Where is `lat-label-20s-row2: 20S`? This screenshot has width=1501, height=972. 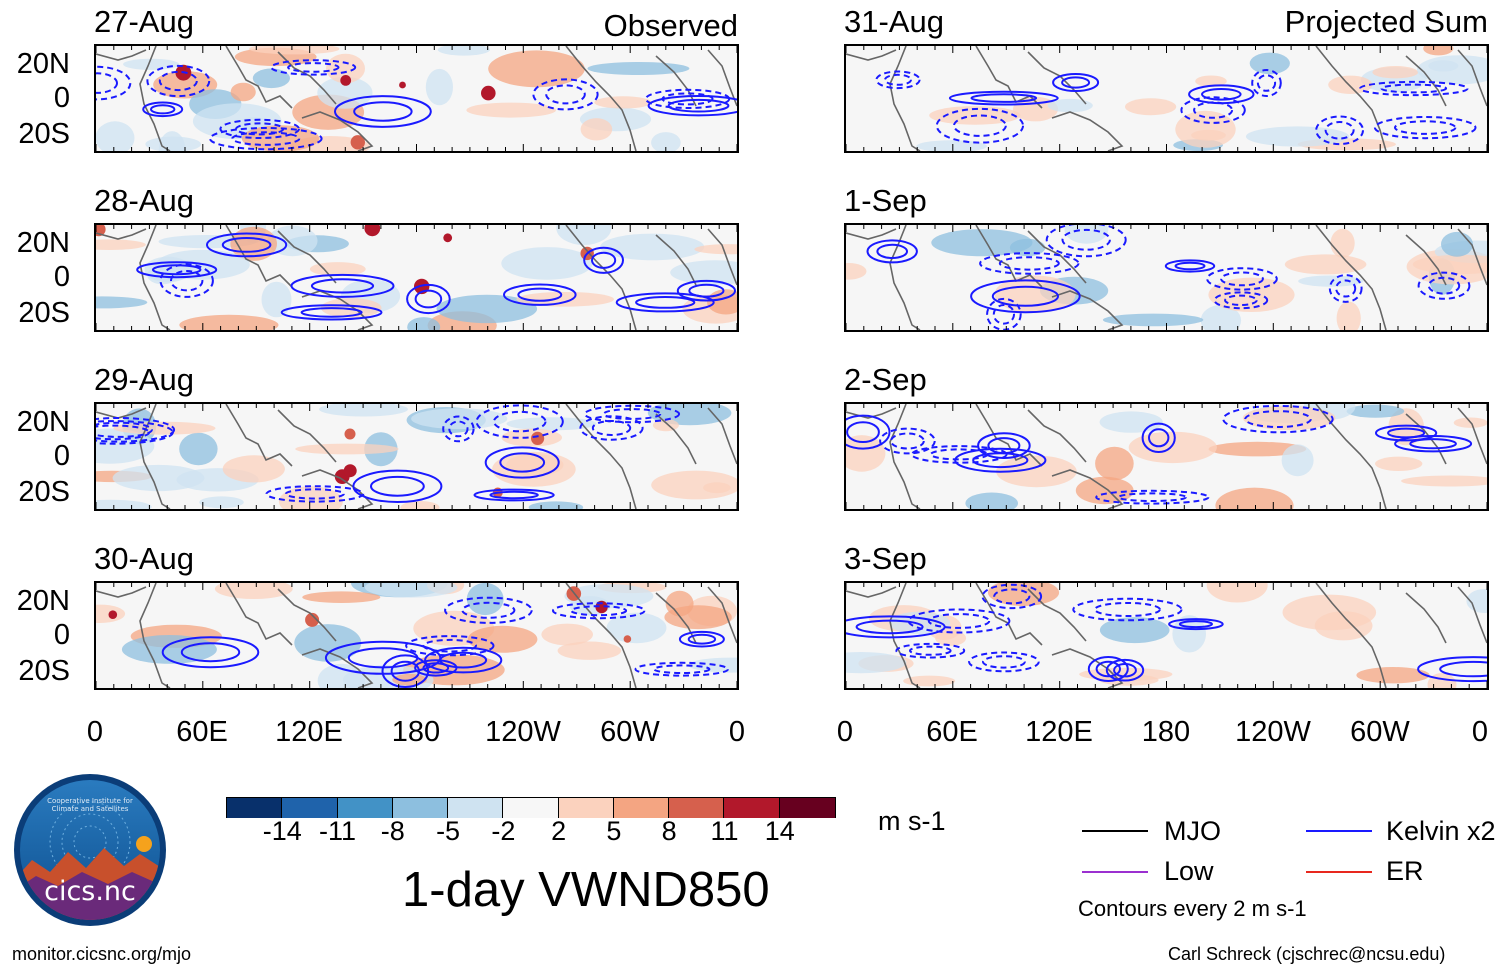 lat-label-20s-row2: 20S is located at coordinates (44, 313).